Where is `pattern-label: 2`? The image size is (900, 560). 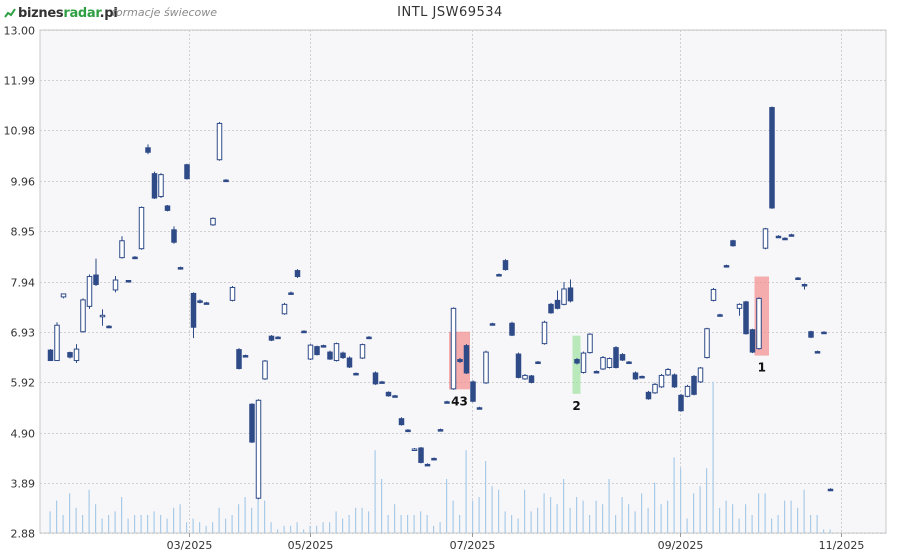
pattern-label: 2 is located at coordinates (576, 406).